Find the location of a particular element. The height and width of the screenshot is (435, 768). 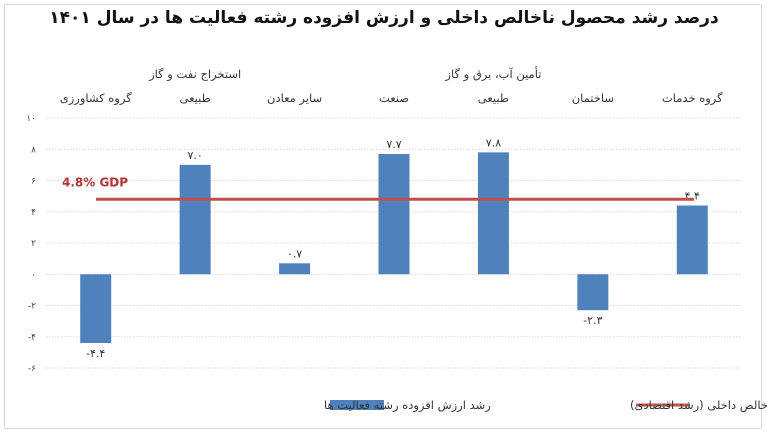

legend-bar-swatch is located at coordinates (357, 405).